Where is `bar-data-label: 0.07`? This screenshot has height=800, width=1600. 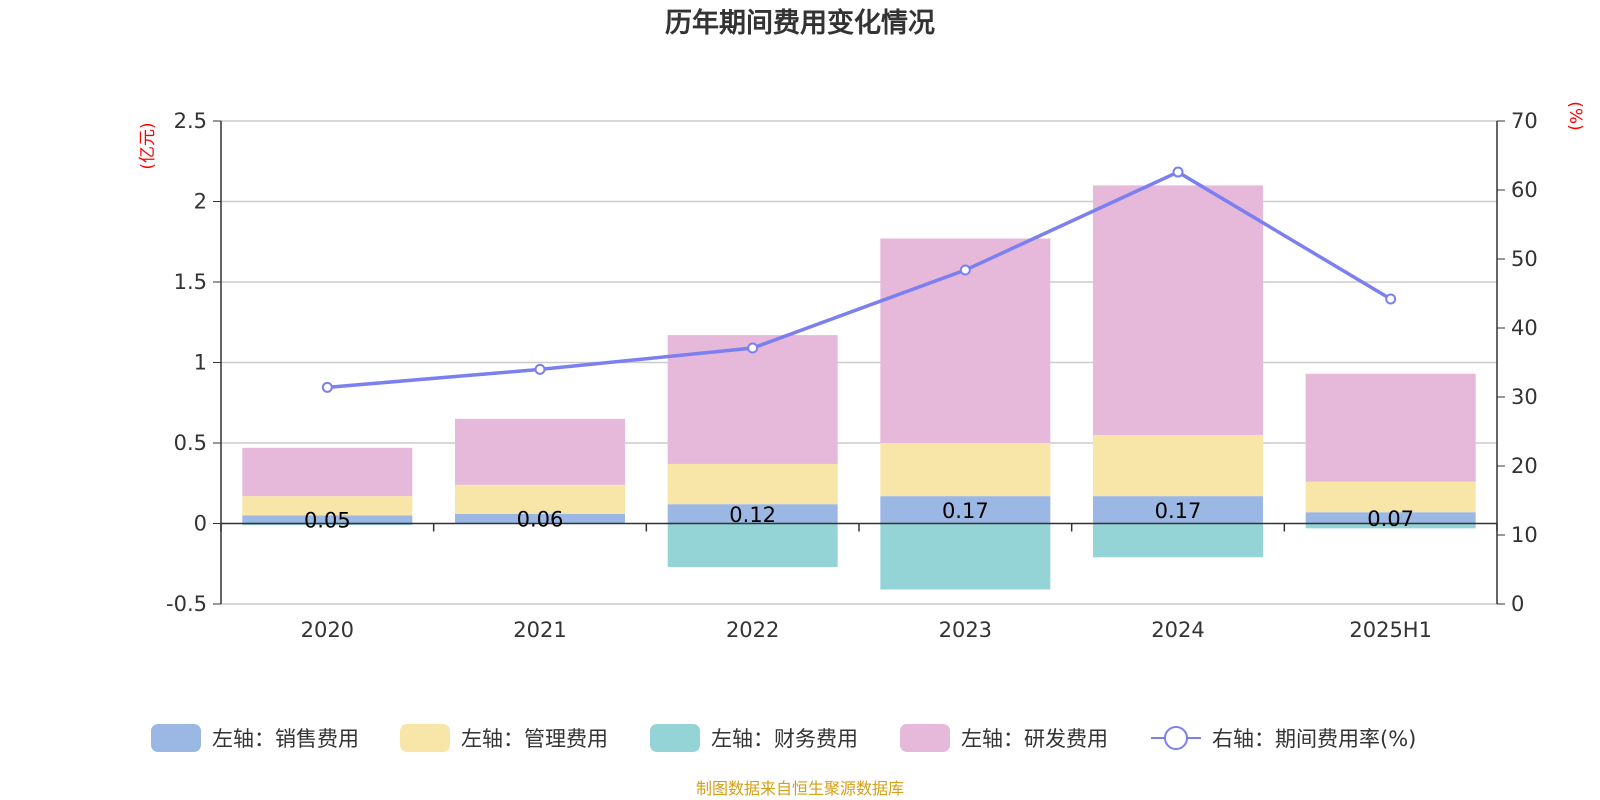 bar-data-label: 0.07 is located at coordinates (1390, 519).